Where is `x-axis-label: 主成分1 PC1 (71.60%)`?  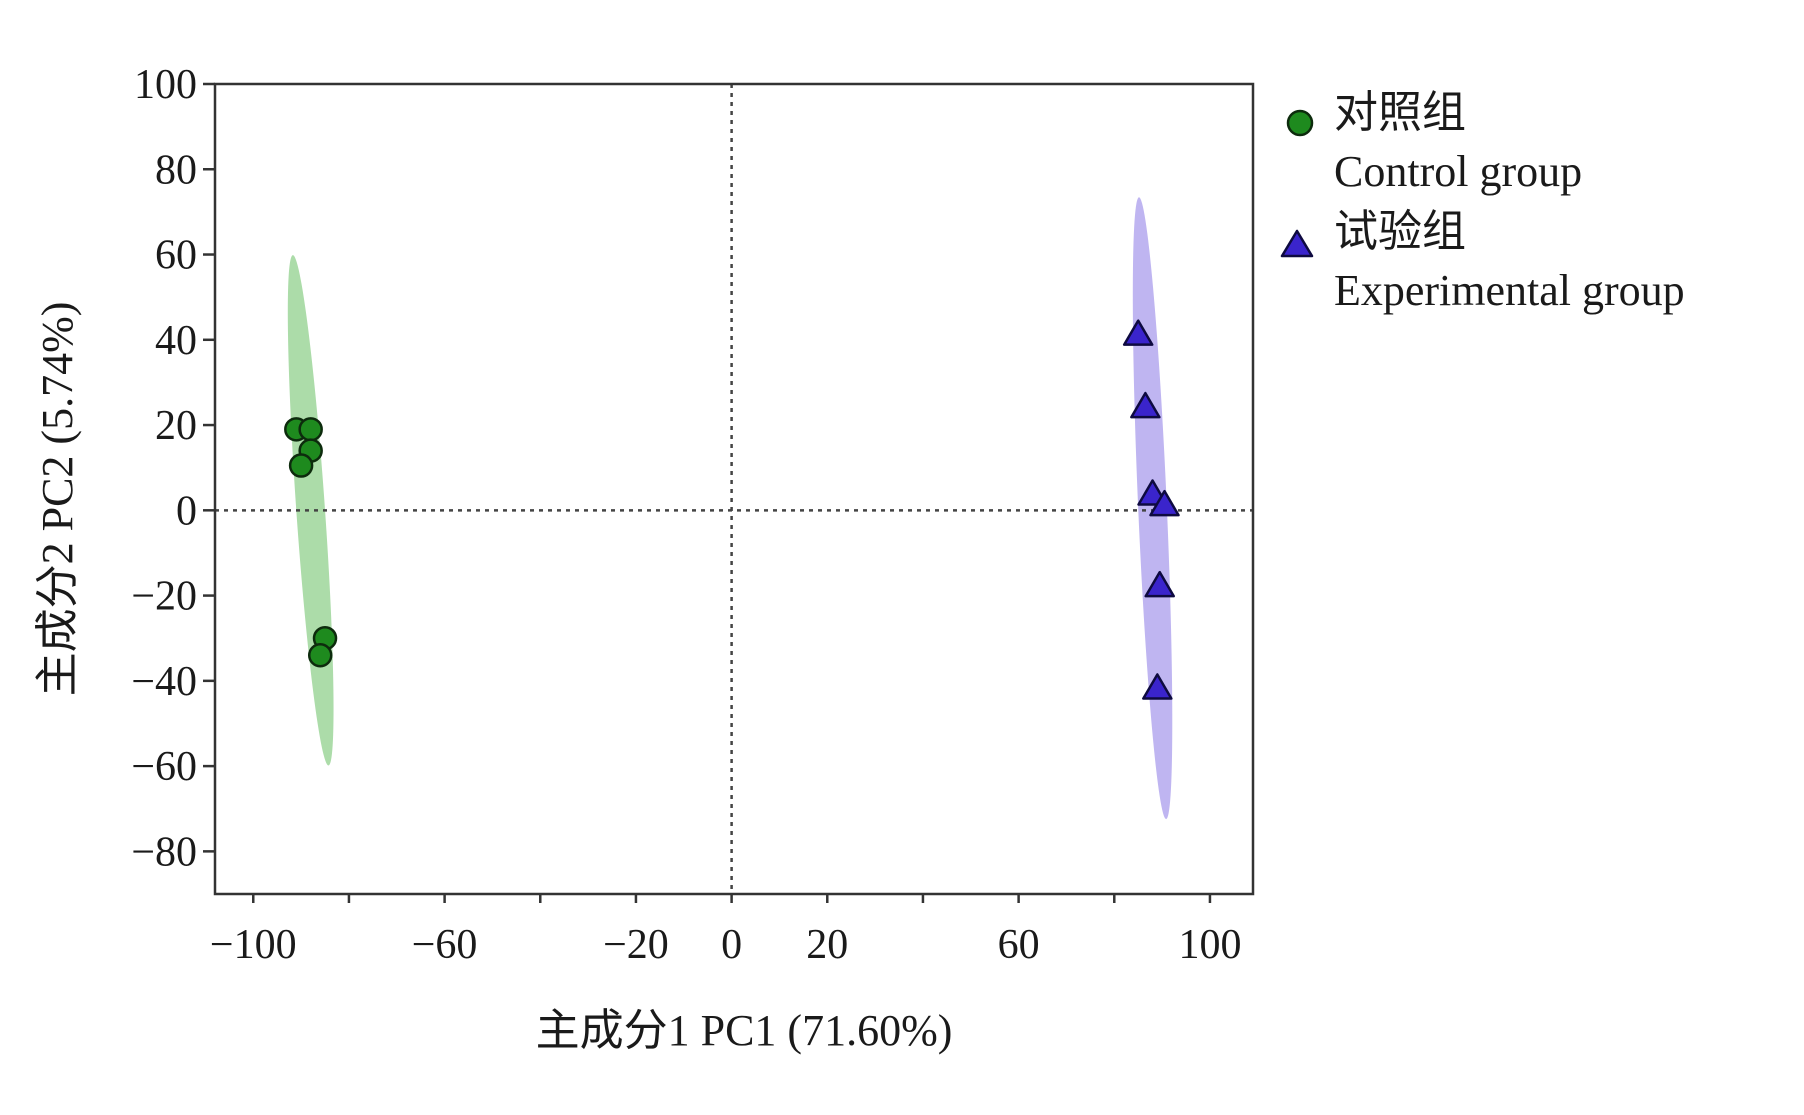 x-axis-label: 主成分1 PC1 (71.60%) is located at coordinates (744, 1030).